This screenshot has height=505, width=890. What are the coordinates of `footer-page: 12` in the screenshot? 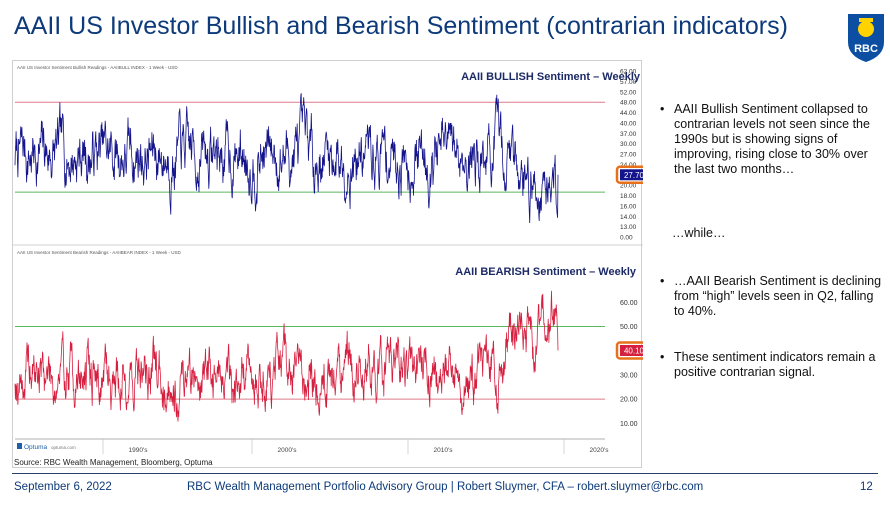 It's located at (866, 487).